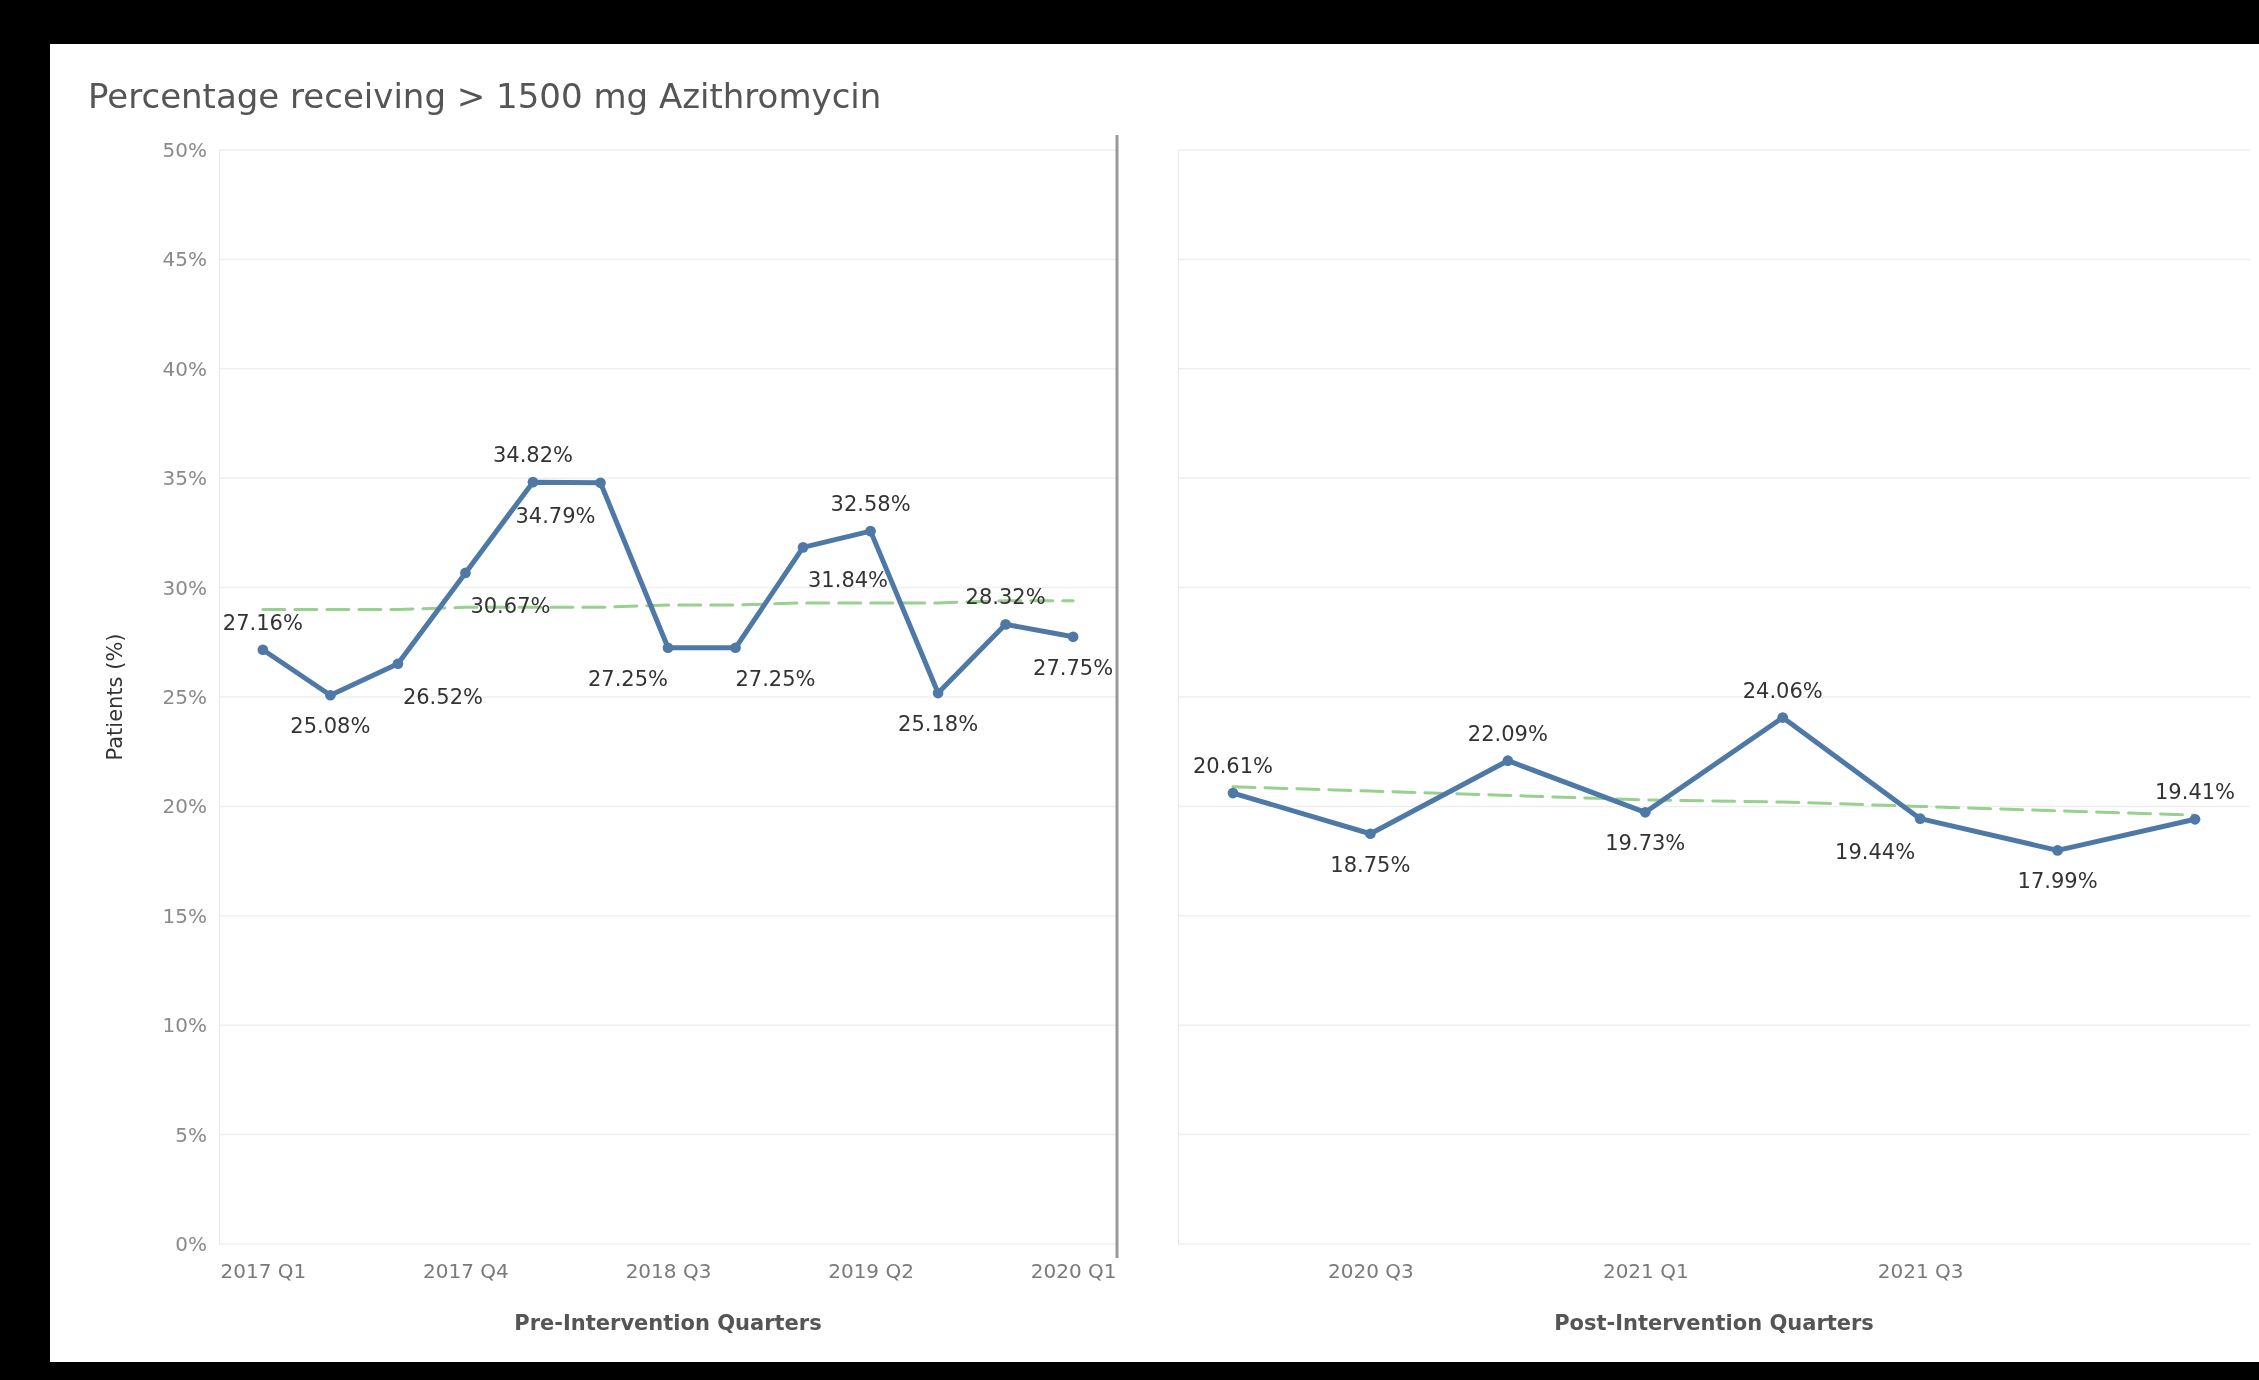 This screenshot has width=2259, height=1380. Describe the element at coordinates (1645, 1271) in the screenshot. I see `x-tick-label: 2021 Q1` at that location.